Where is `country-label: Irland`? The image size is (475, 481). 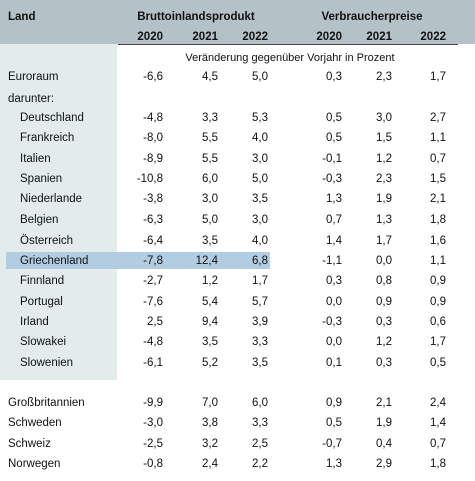 country-label: Irland is located at coordinates (34, 322).